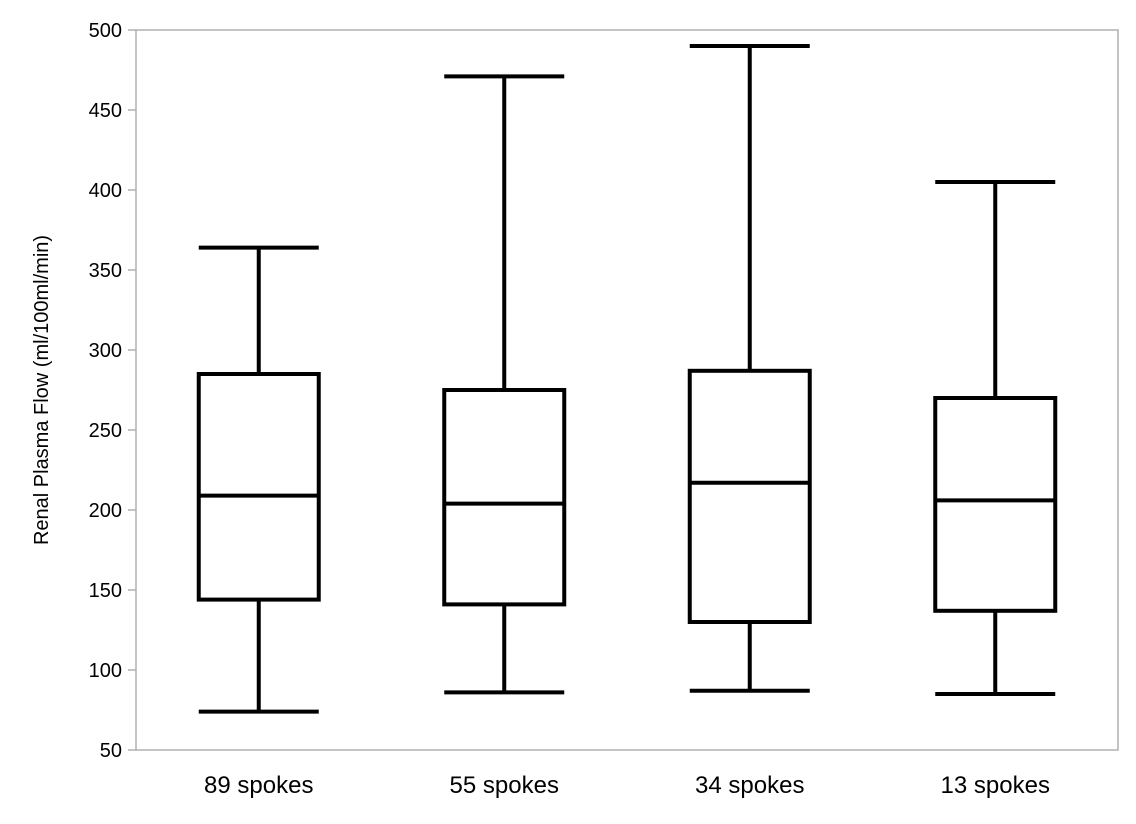 Image resolution: width=1136 pixels, height=824 pixels. I want to click on y-tick-label: 350, so click(105, 271).